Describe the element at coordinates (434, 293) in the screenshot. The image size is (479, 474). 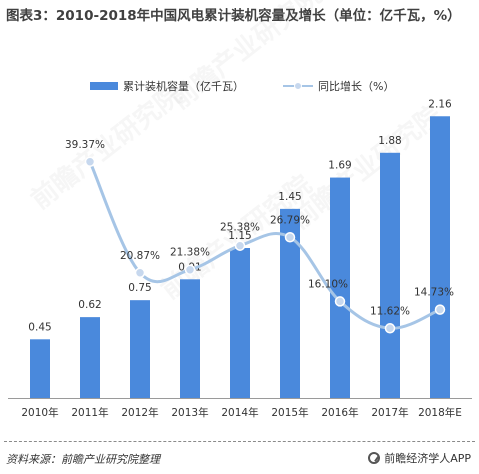
I see `line-value-label: 14.73%` at that location.